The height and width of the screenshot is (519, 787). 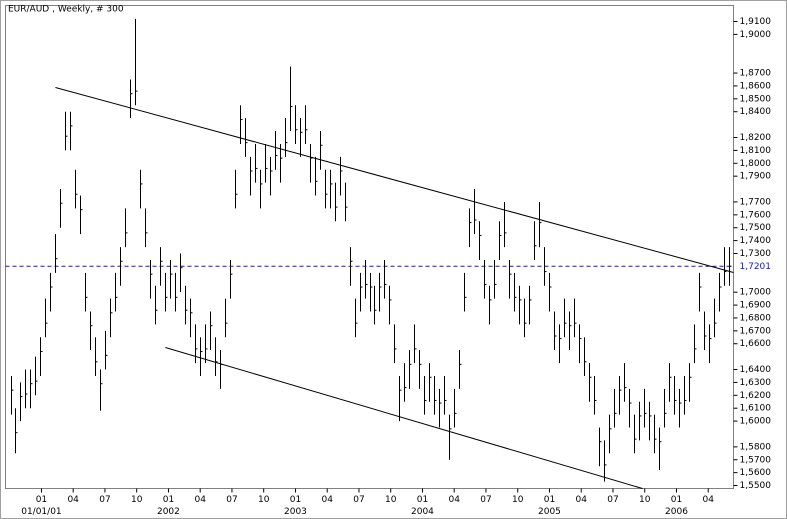 I want to click on x-year-label: 2002, so click(x=168, y=512).